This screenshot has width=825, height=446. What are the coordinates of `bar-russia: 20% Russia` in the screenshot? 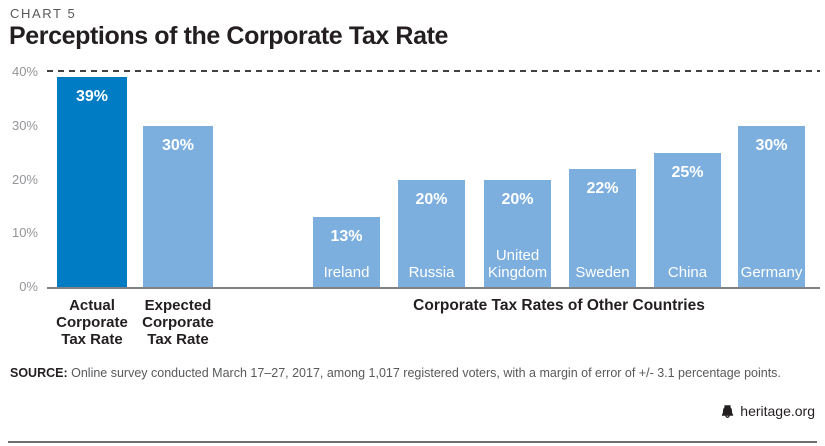 It's located at (431, 233).